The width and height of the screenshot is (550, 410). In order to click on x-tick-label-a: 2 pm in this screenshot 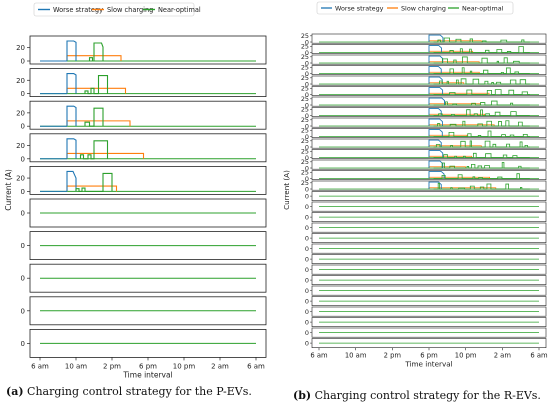, I will do `click(112, 366)`.